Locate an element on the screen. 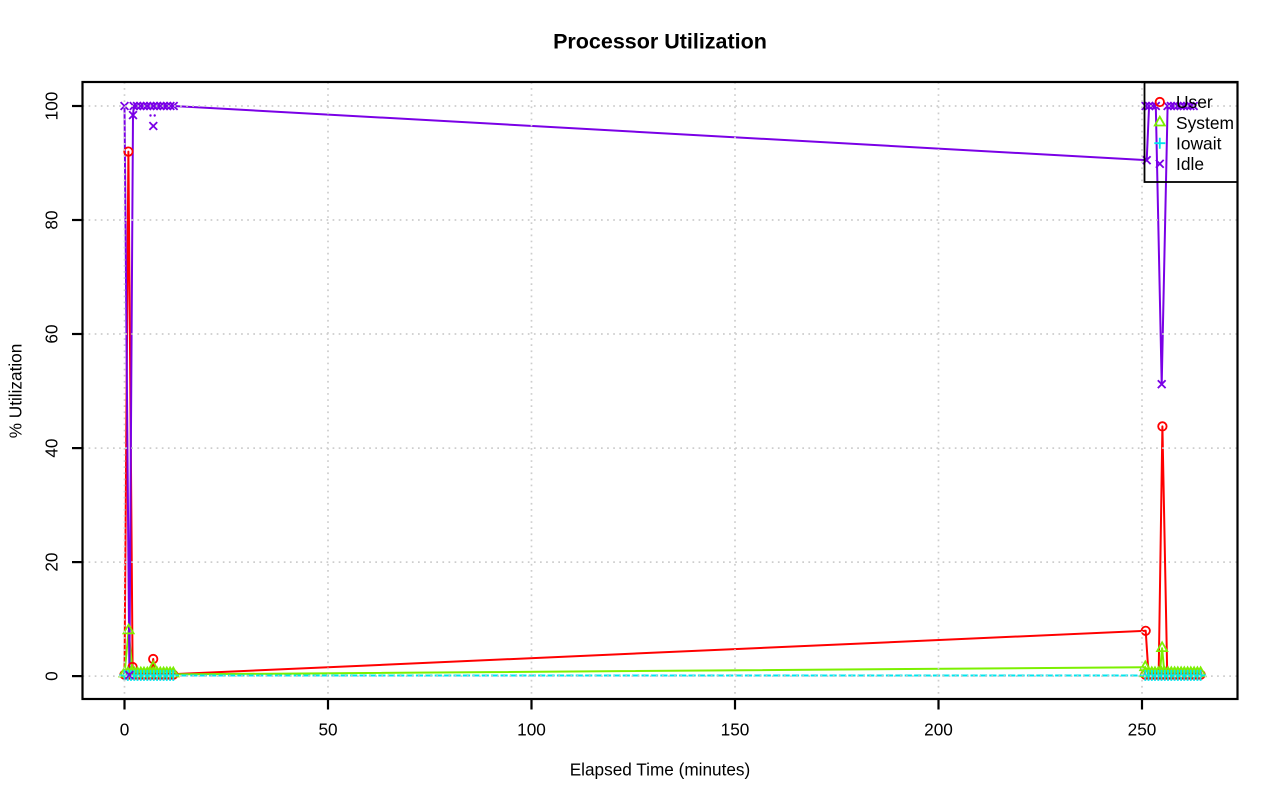 The image size is (1280, 801). svg-text: User is located at coordinates (1194, 102).